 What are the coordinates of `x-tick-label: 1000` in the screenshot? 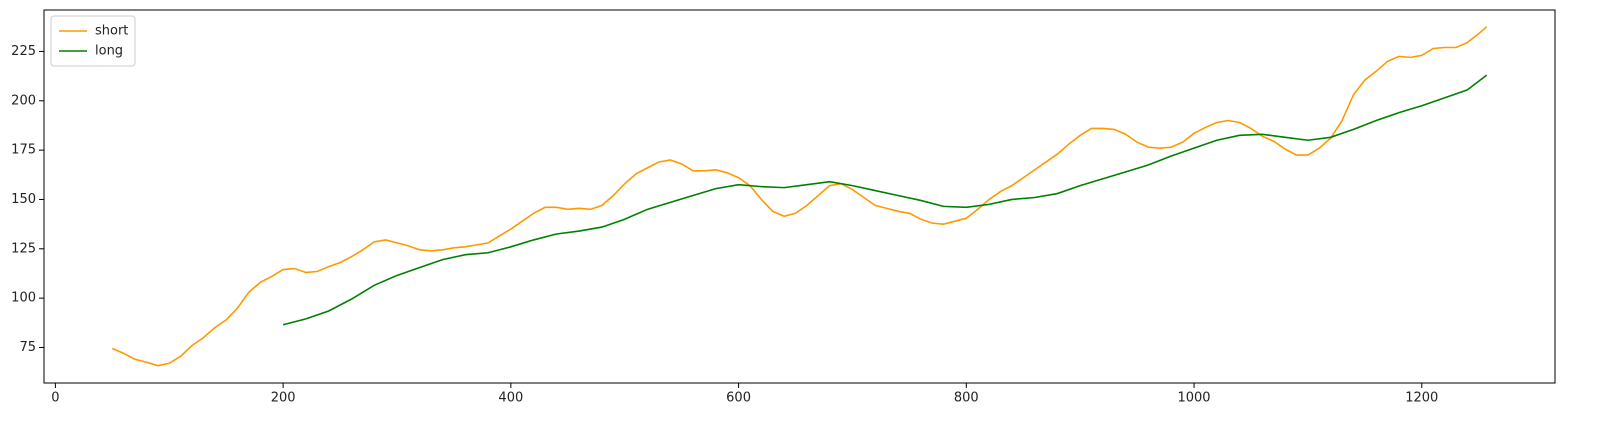 It's located at (1193, 398).